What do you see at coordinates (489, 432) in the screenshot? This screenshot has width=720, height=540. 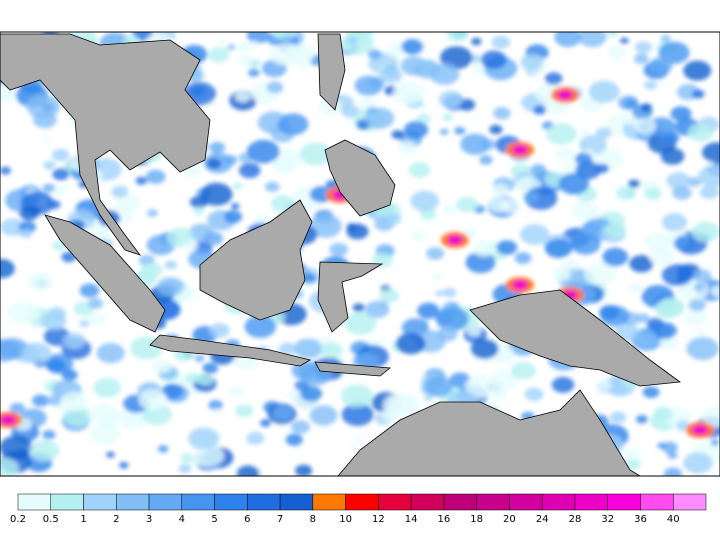 I see `australia` at bounding box center [489, 432].